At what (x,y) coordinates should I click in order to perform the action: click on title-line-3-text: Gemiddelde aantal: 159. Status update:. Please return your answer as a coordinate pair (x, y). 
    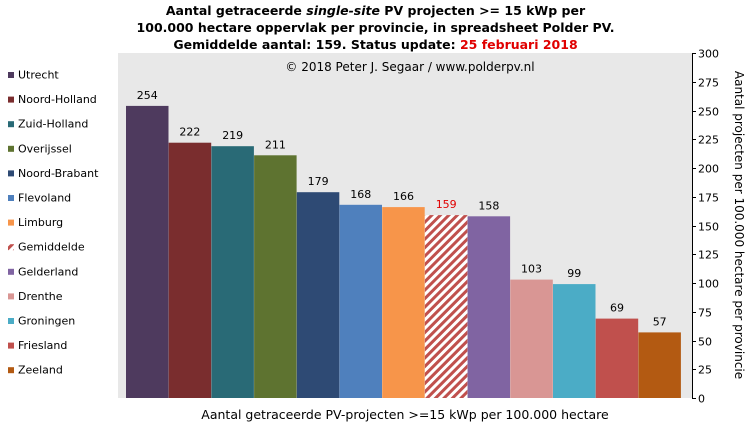
    Looking at the image, I should click on (316, 44).